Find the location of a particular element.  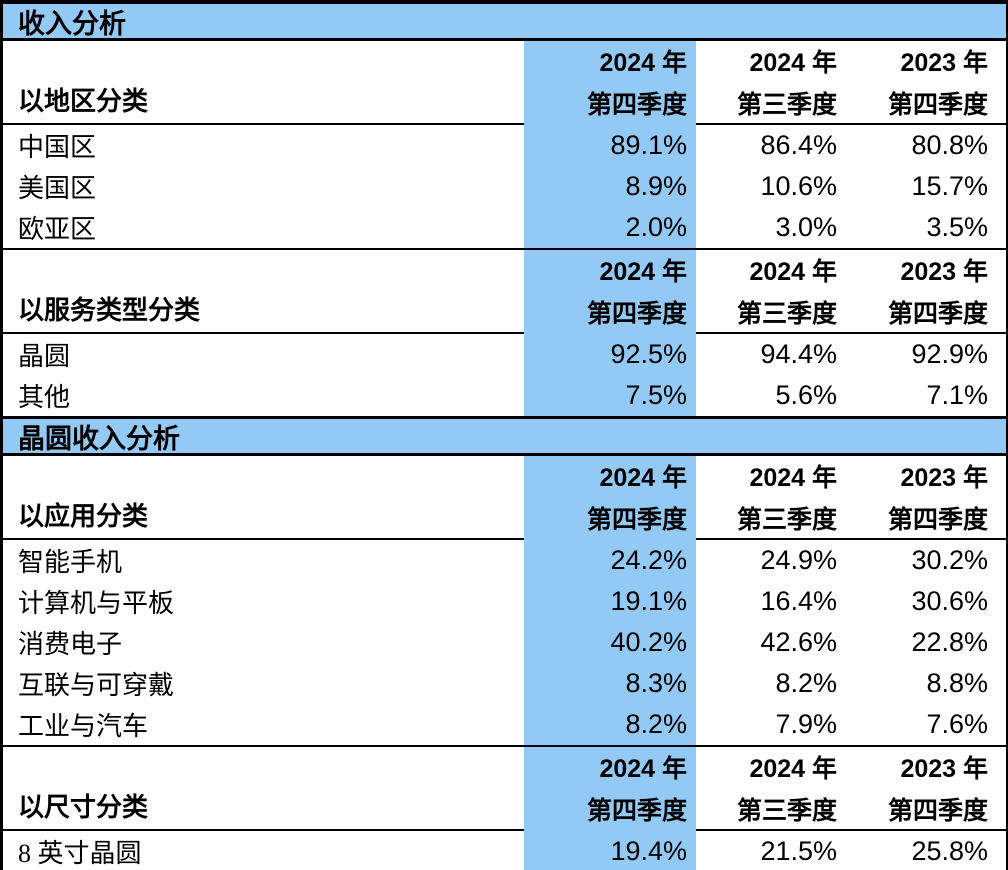

table-row: 欧亚区 2.0% 3.0% 3.5% is located at coordinates (504, 227).